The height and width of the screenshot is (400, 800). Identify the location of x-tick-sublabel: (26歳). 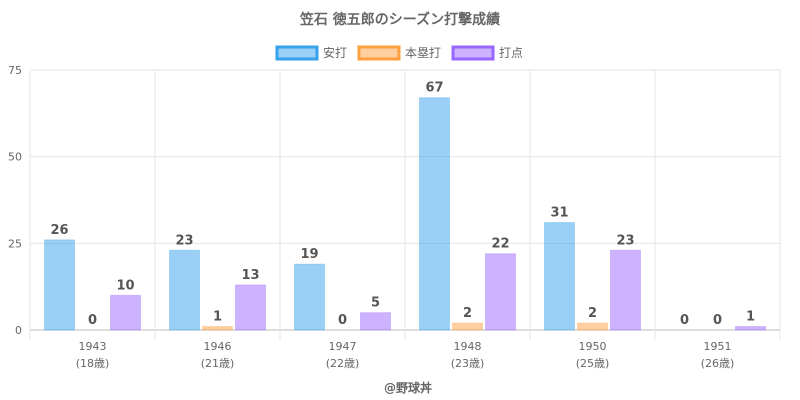
(718, 363).